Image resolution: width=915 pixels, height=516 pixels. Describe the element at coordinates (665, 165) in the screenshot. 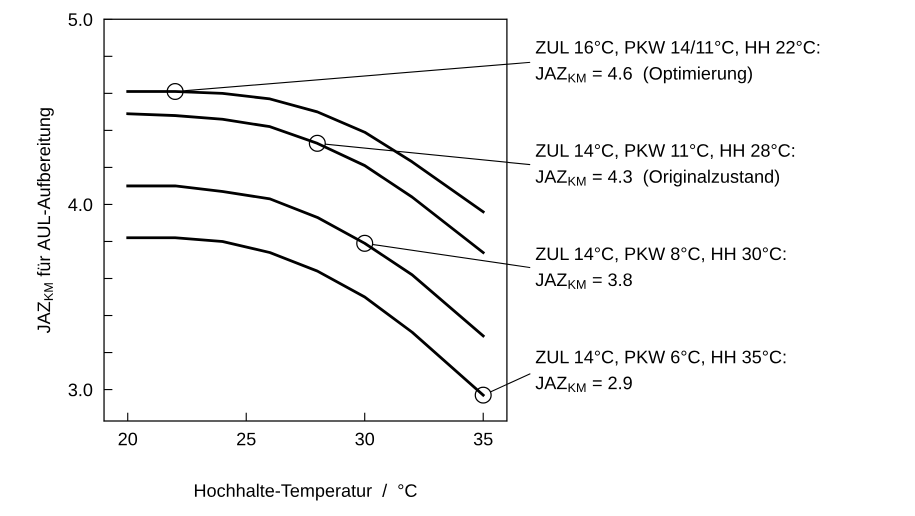

I see `annotation: ZUL 14°C, PKW 11°C, HH 28°C: JAZ$_{KM}$ = 4.3 (Originalzustand)` at that location.